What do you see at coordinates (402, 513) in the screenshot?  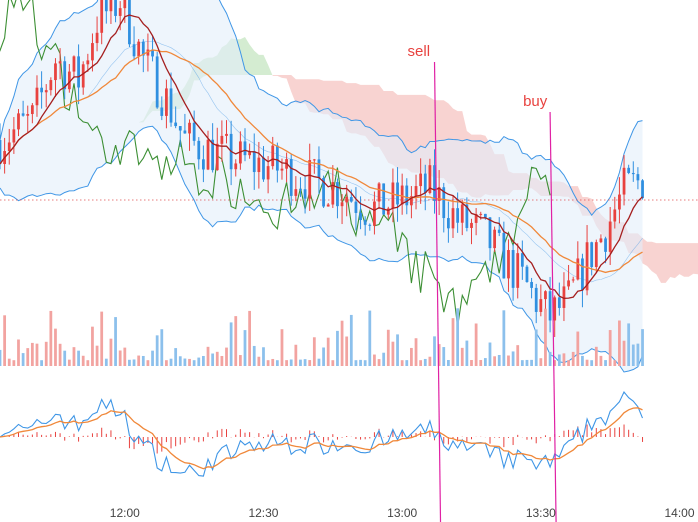 I see `x-axis: 12:00 12:30 13:00 13:30 14:00` at bounding box center [402, 513].